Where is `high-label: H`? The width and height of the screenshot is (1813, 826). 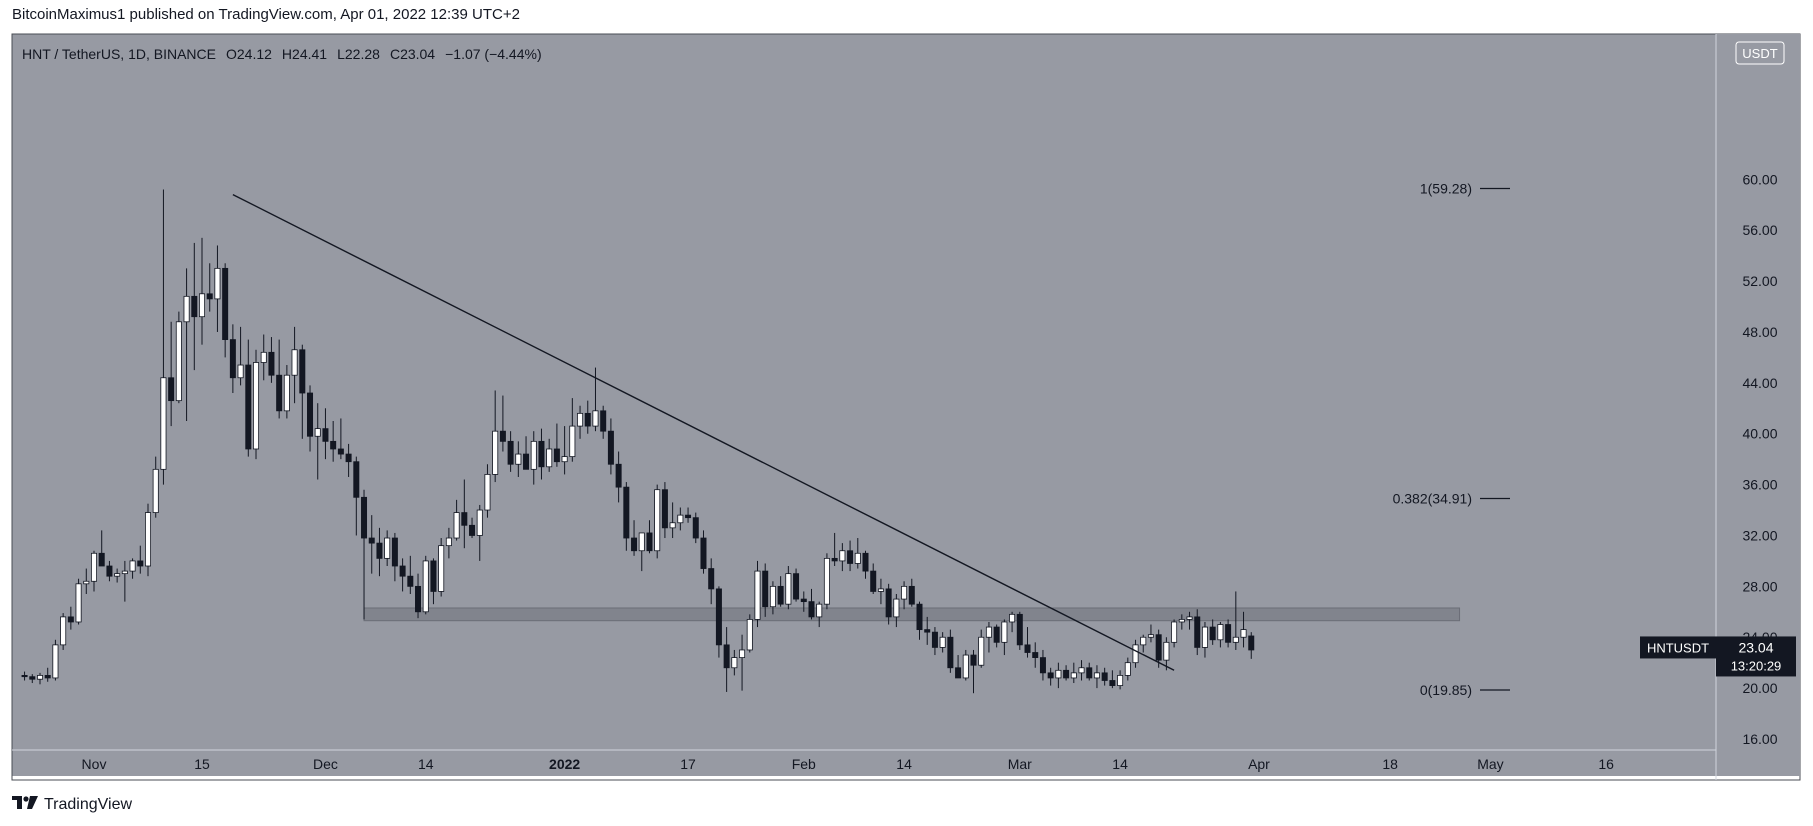 high-label: H is located at coordinates (287, 54).